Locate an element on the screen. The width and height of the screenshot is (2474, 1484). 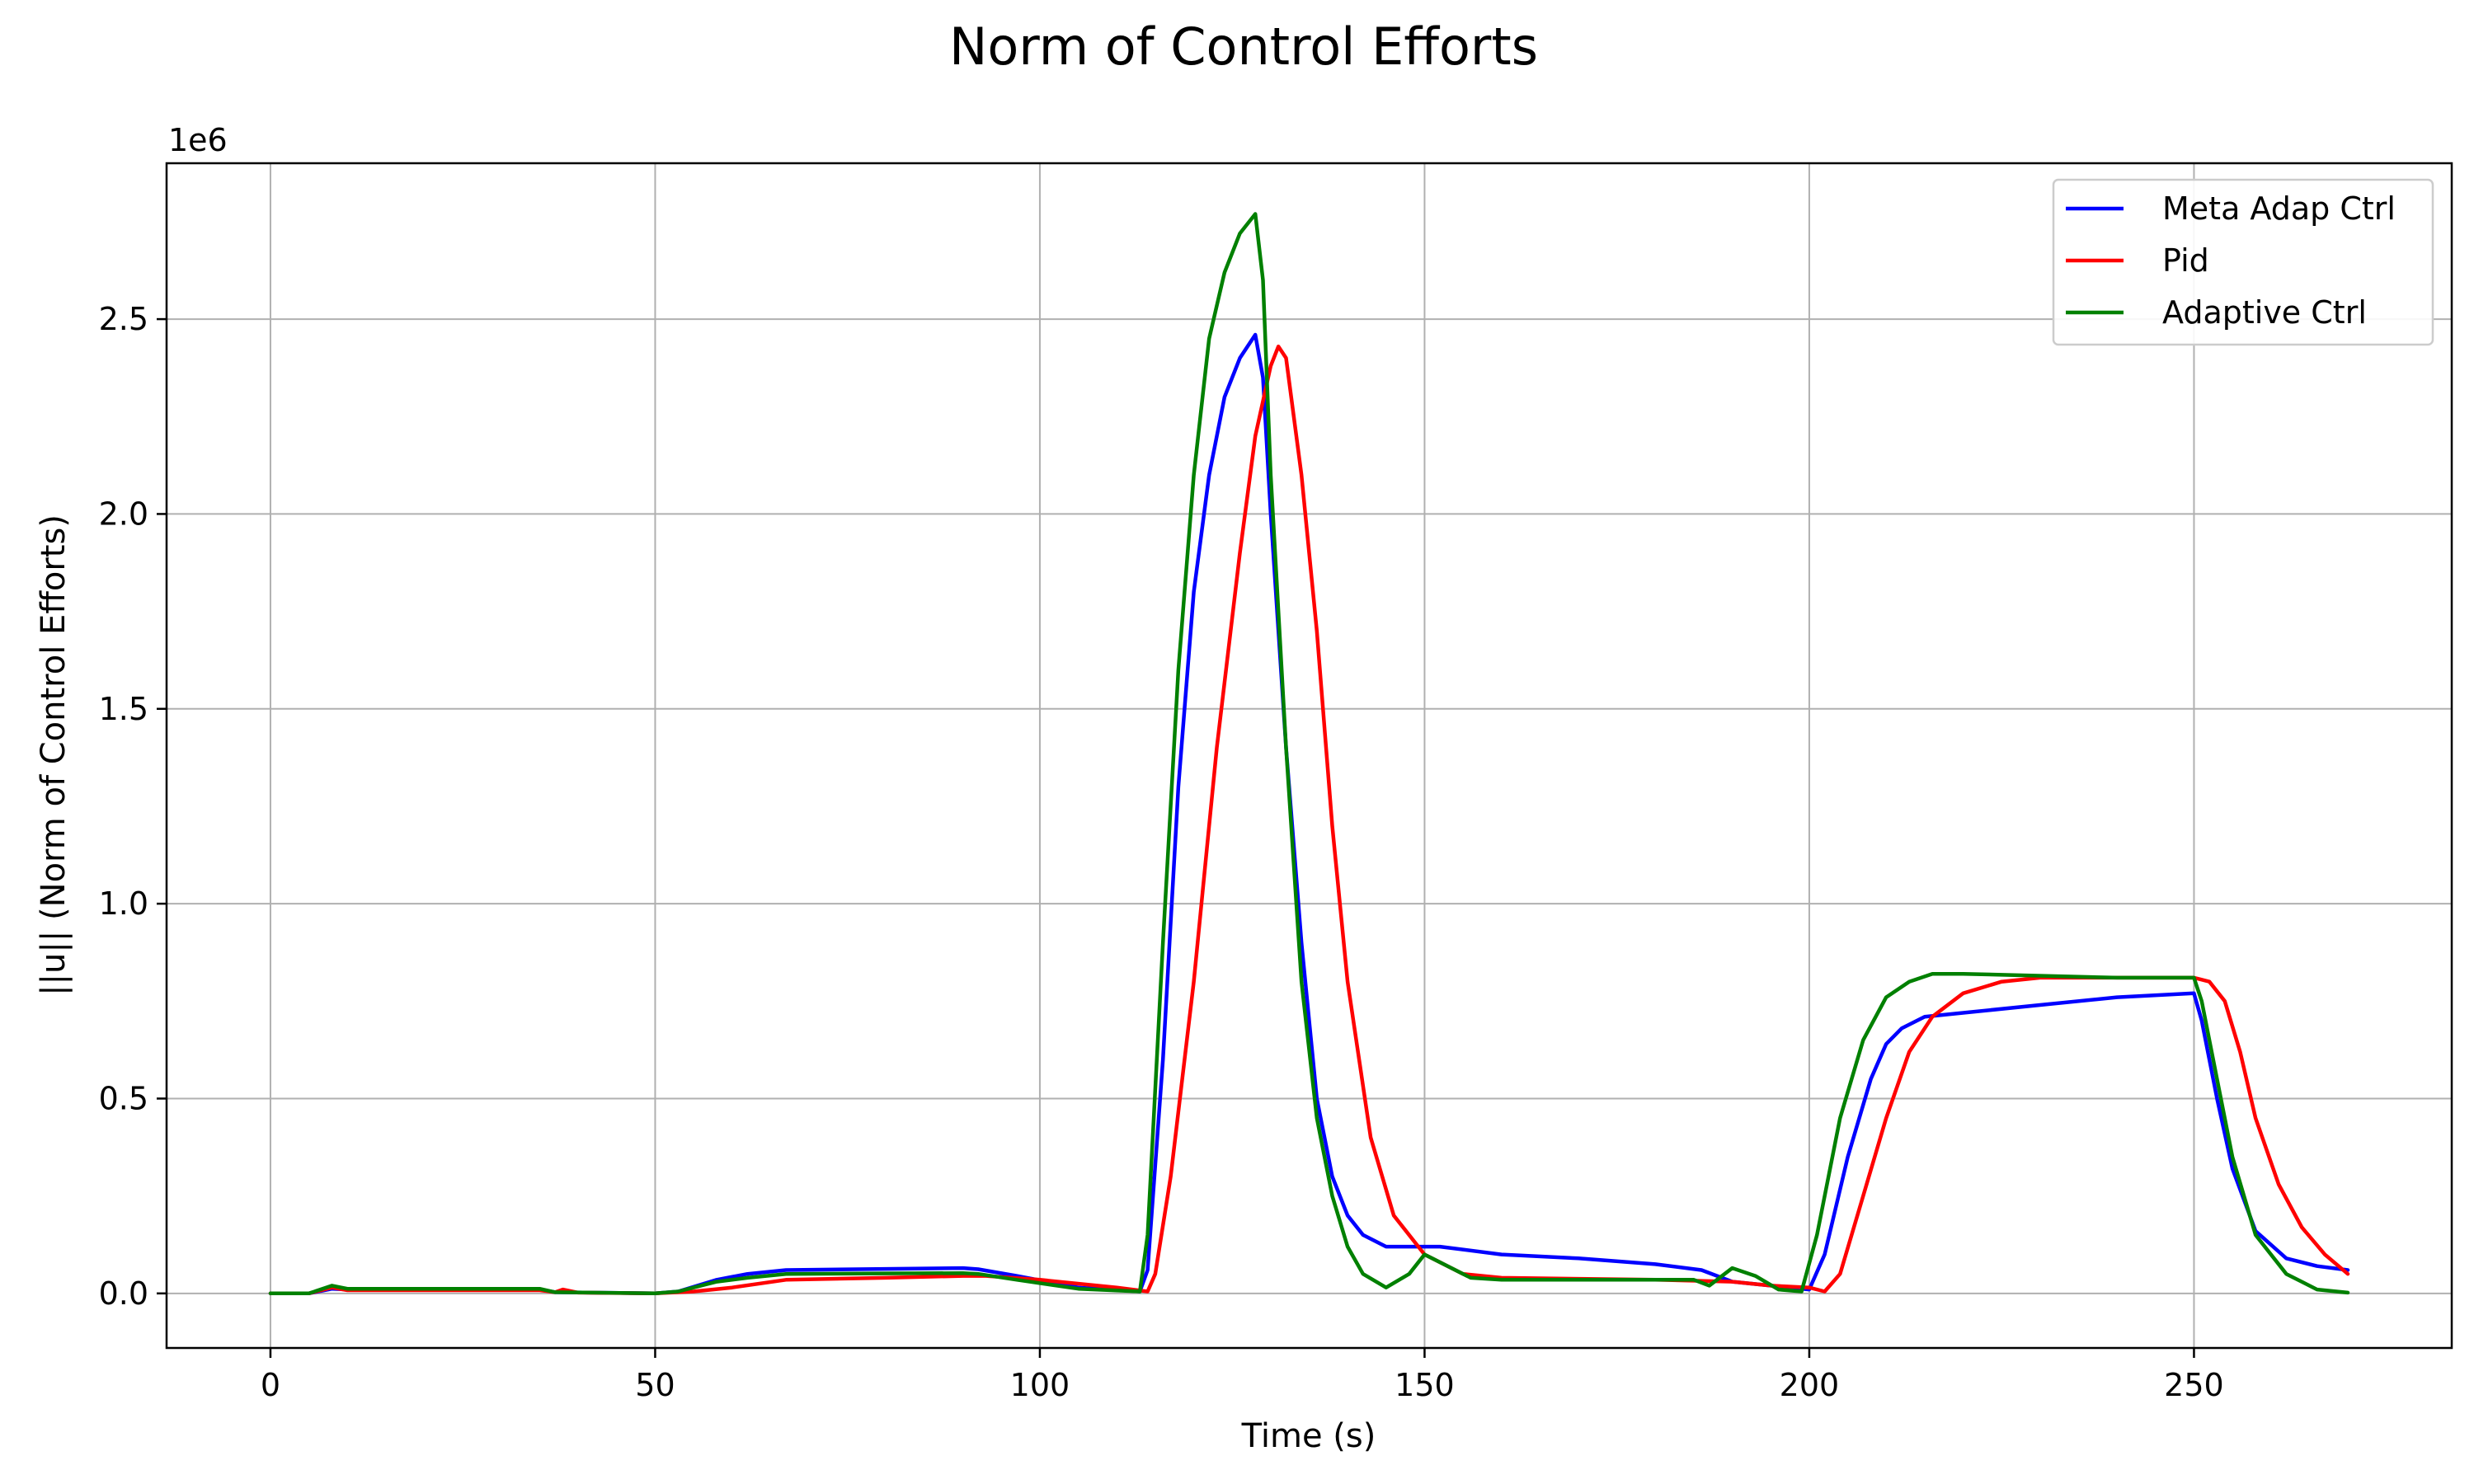
y-axis-ticks: 0.0 0.5 1.0 1.5 2.0 2.5 is located at coordinates (133, 806).